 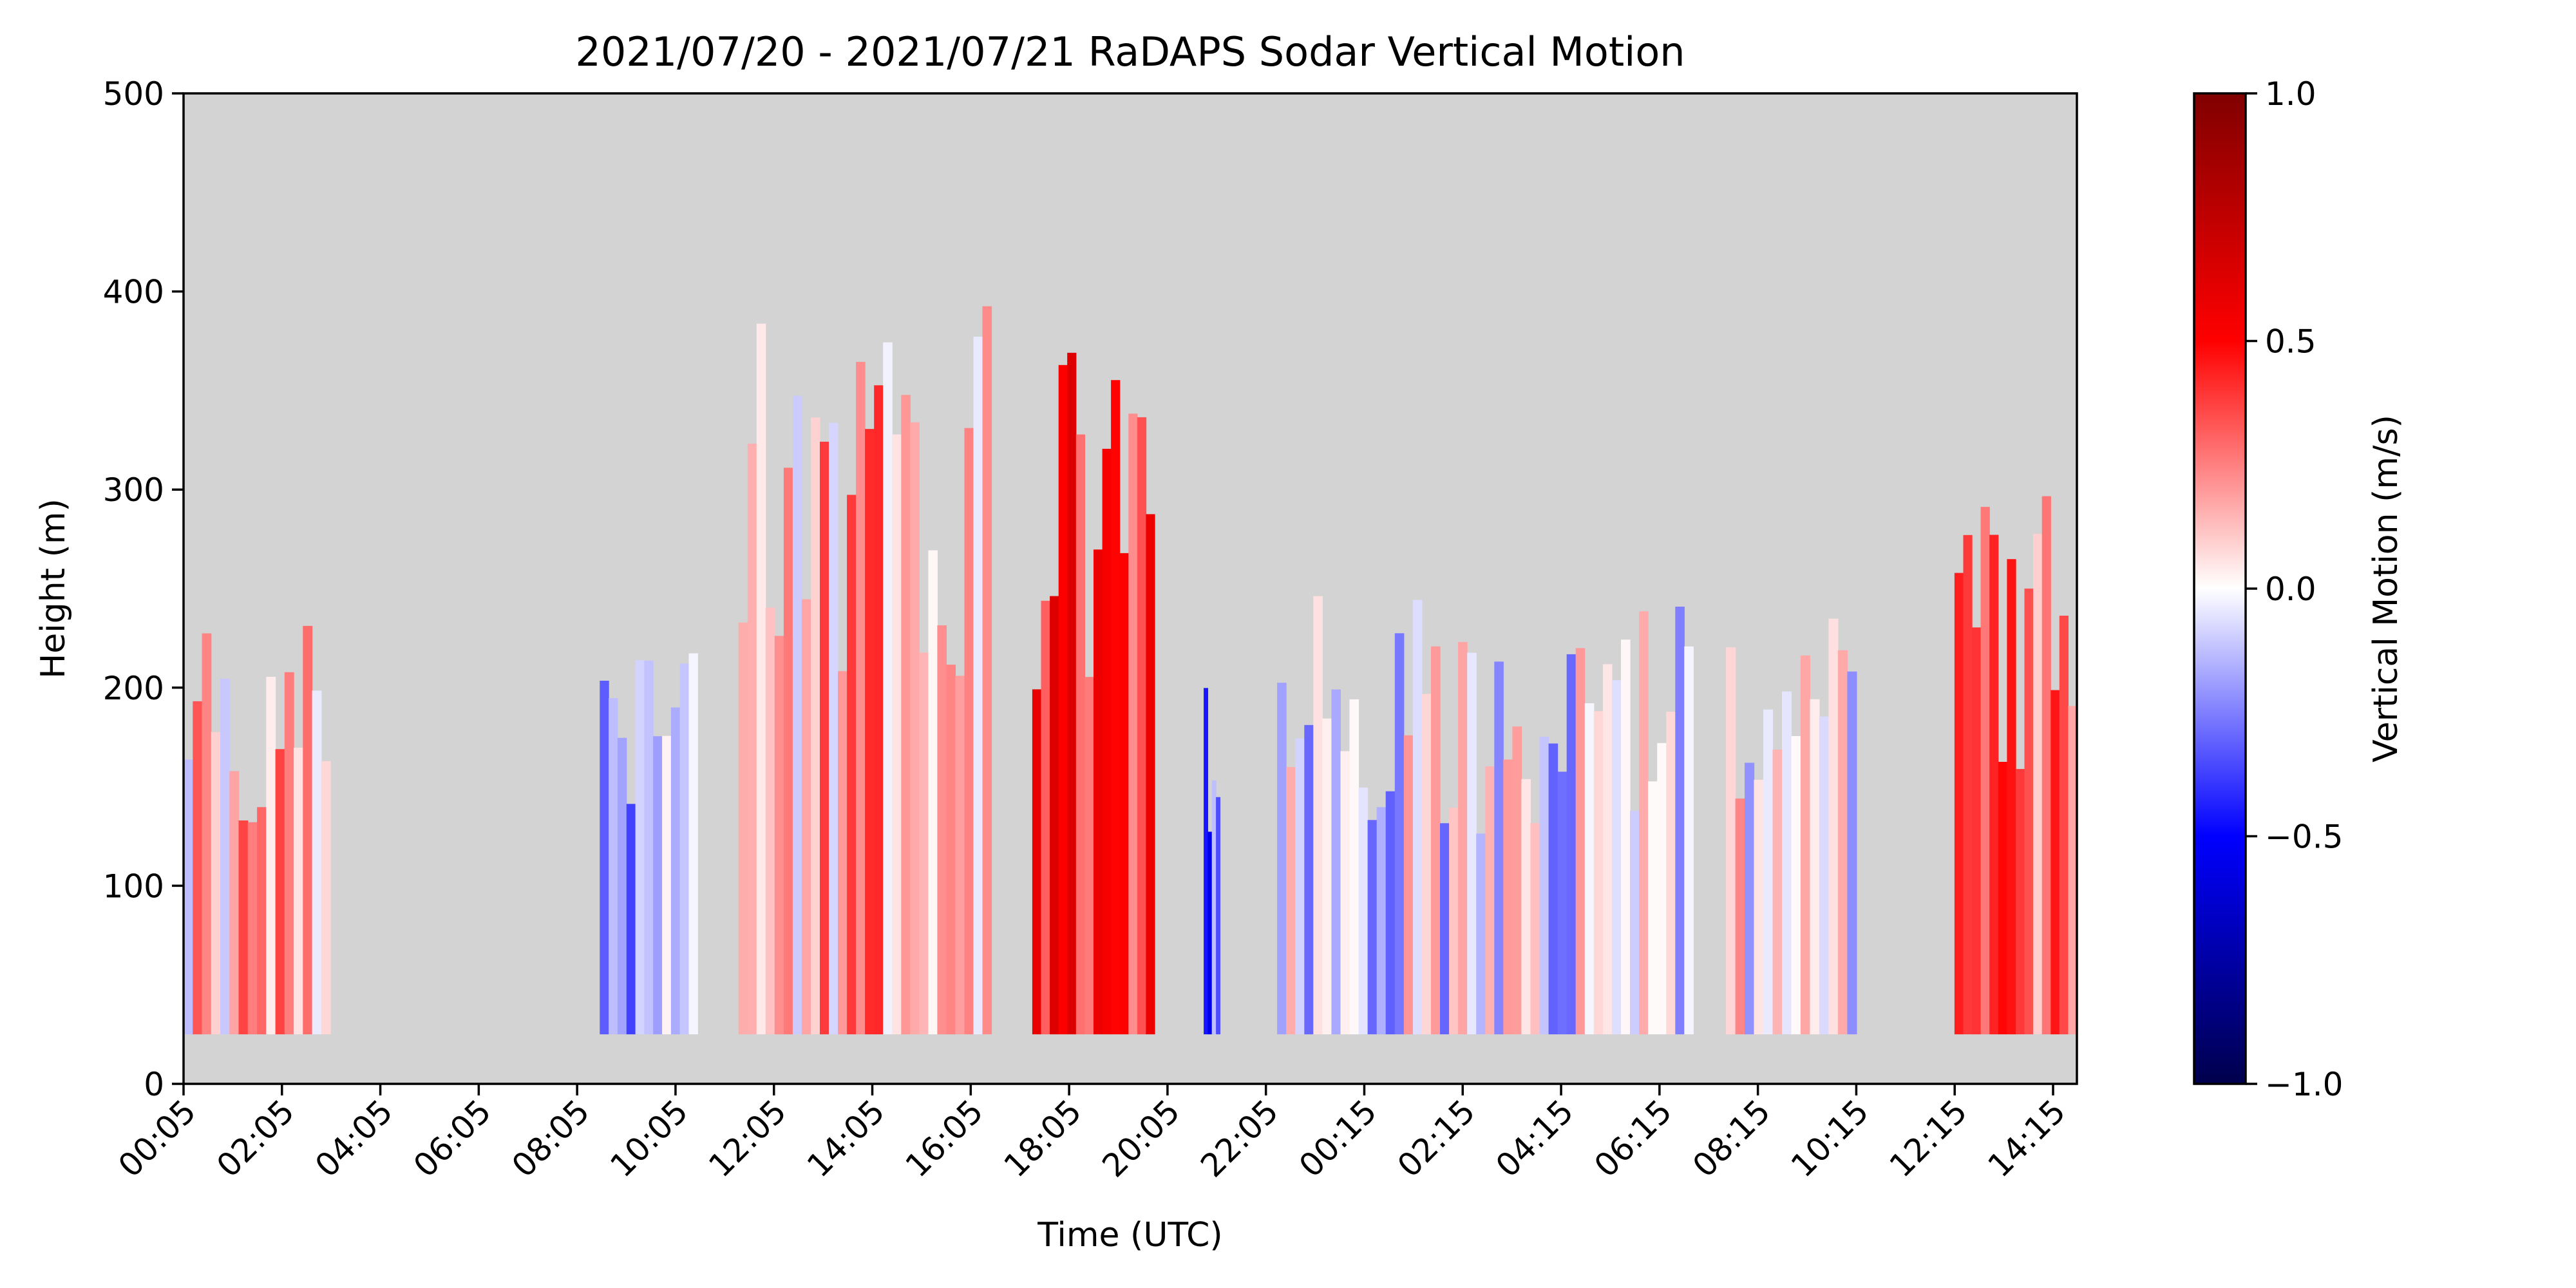 I want to click on y-tick-label: 400, so click(x=133, y=293).